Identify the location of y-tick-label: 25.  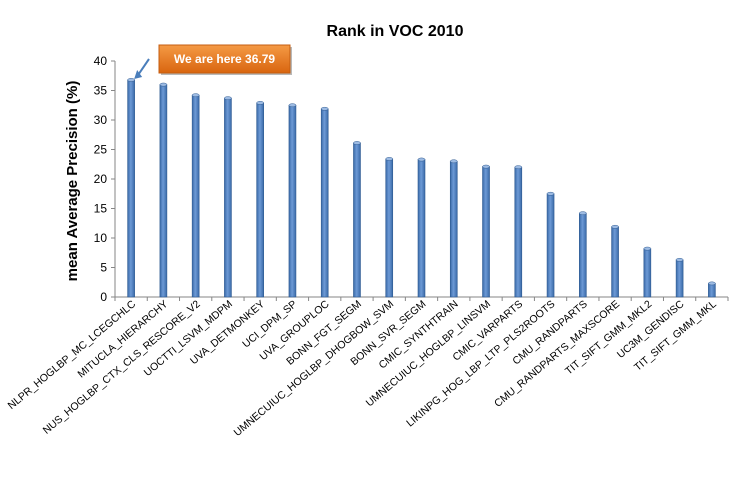
(101, 150).